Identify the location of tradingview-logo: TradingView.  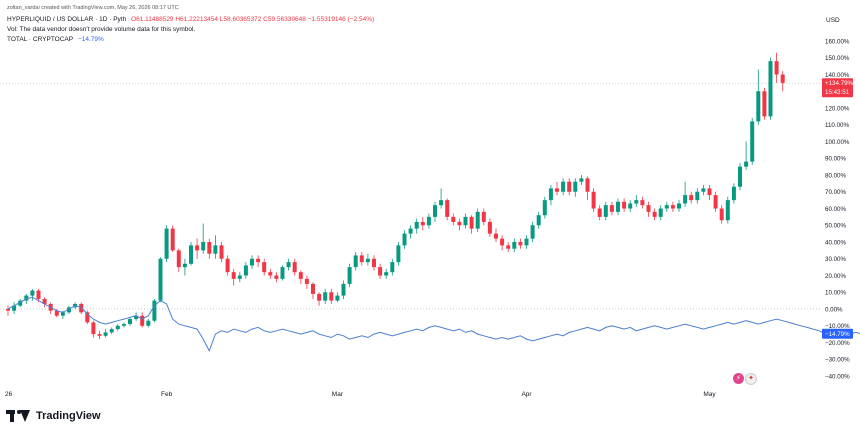
(53, 416).